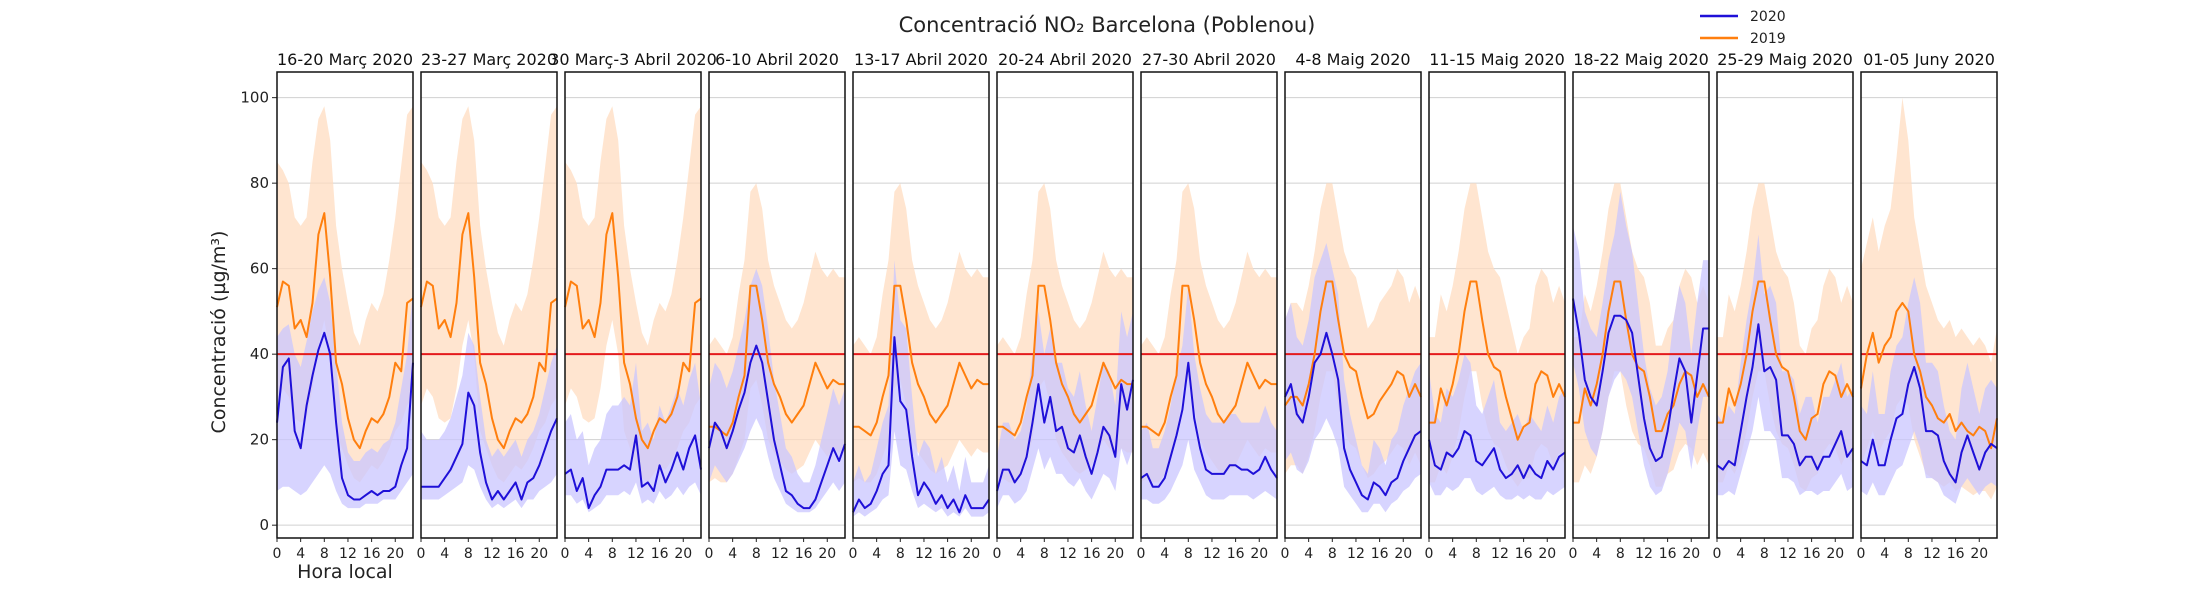 The height and width of the screenshot is (600, 2200). I want to click on panel-title: 4-8 Maig 2020, so click(1352, 59).